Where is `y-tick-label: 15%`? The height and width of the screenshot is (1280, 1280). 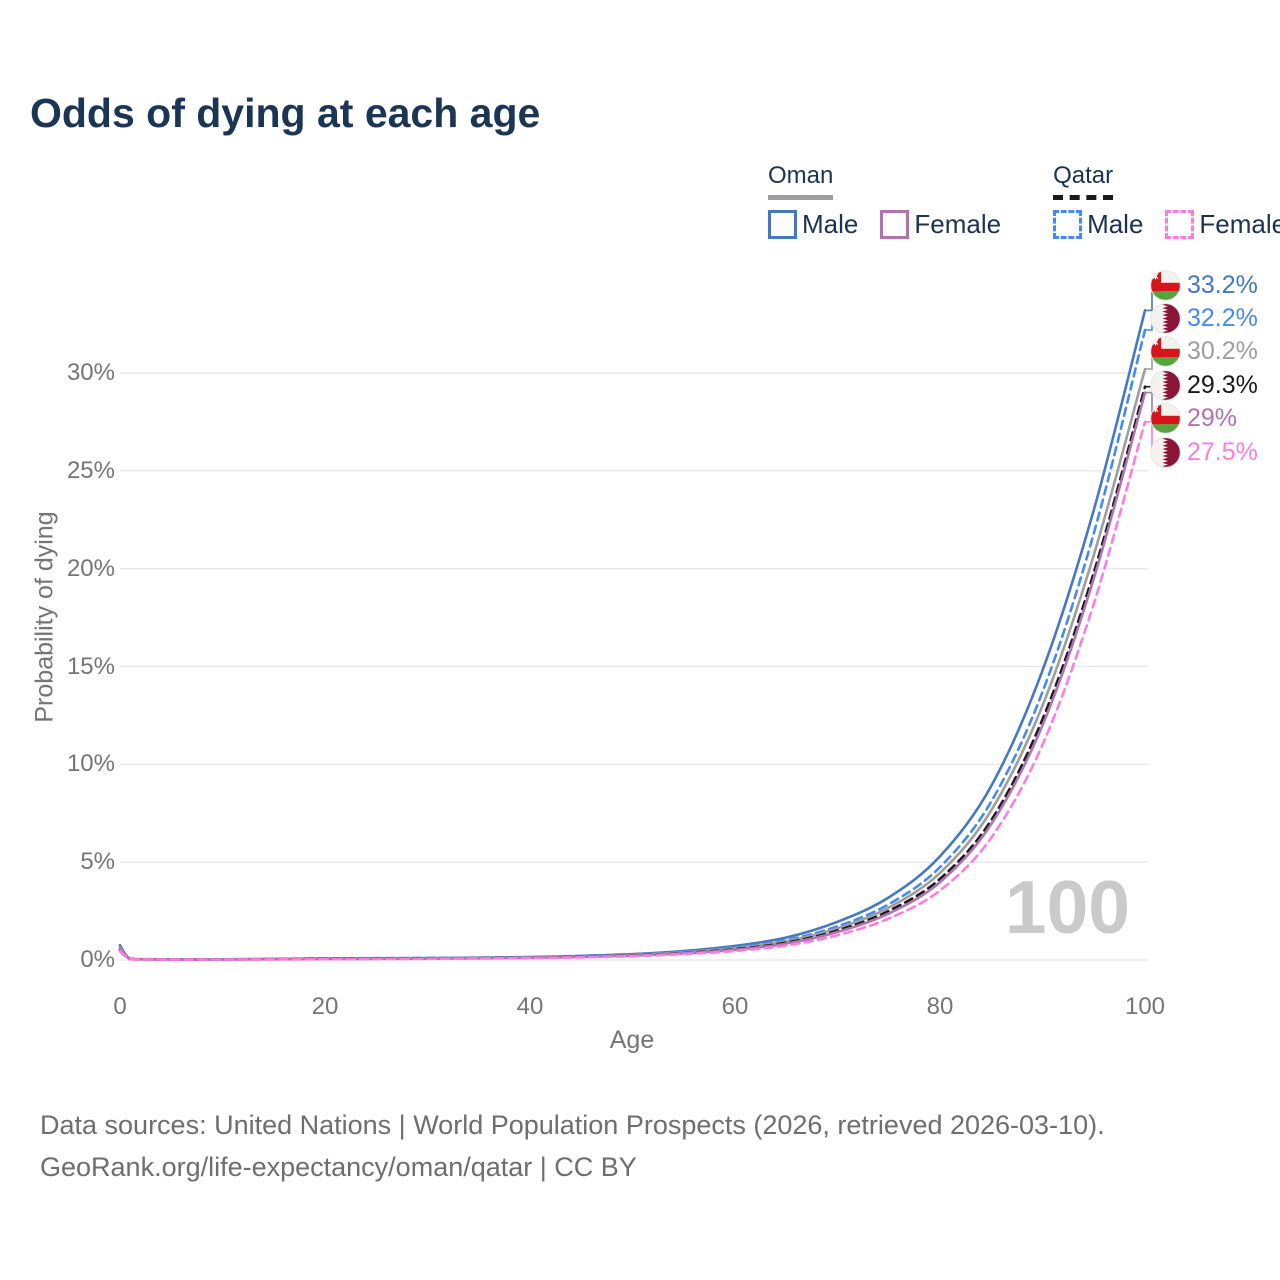 y-tick-label: 15% is located at coordinates (90, 666).